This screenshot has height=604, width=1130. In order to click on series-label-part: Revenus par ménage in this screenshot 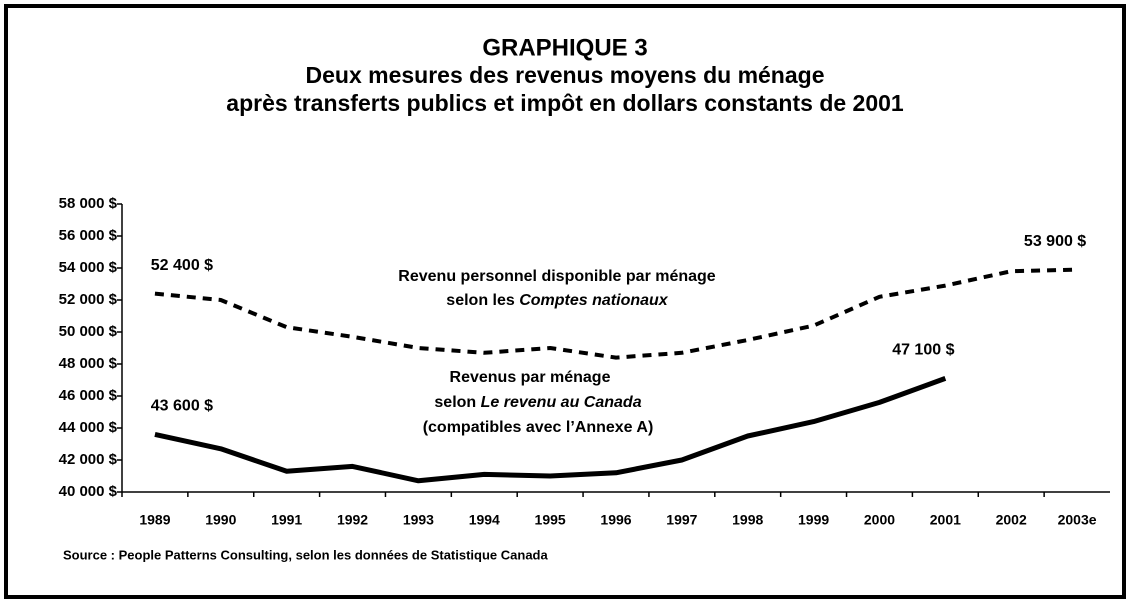, I will do `click(530, 377)`.